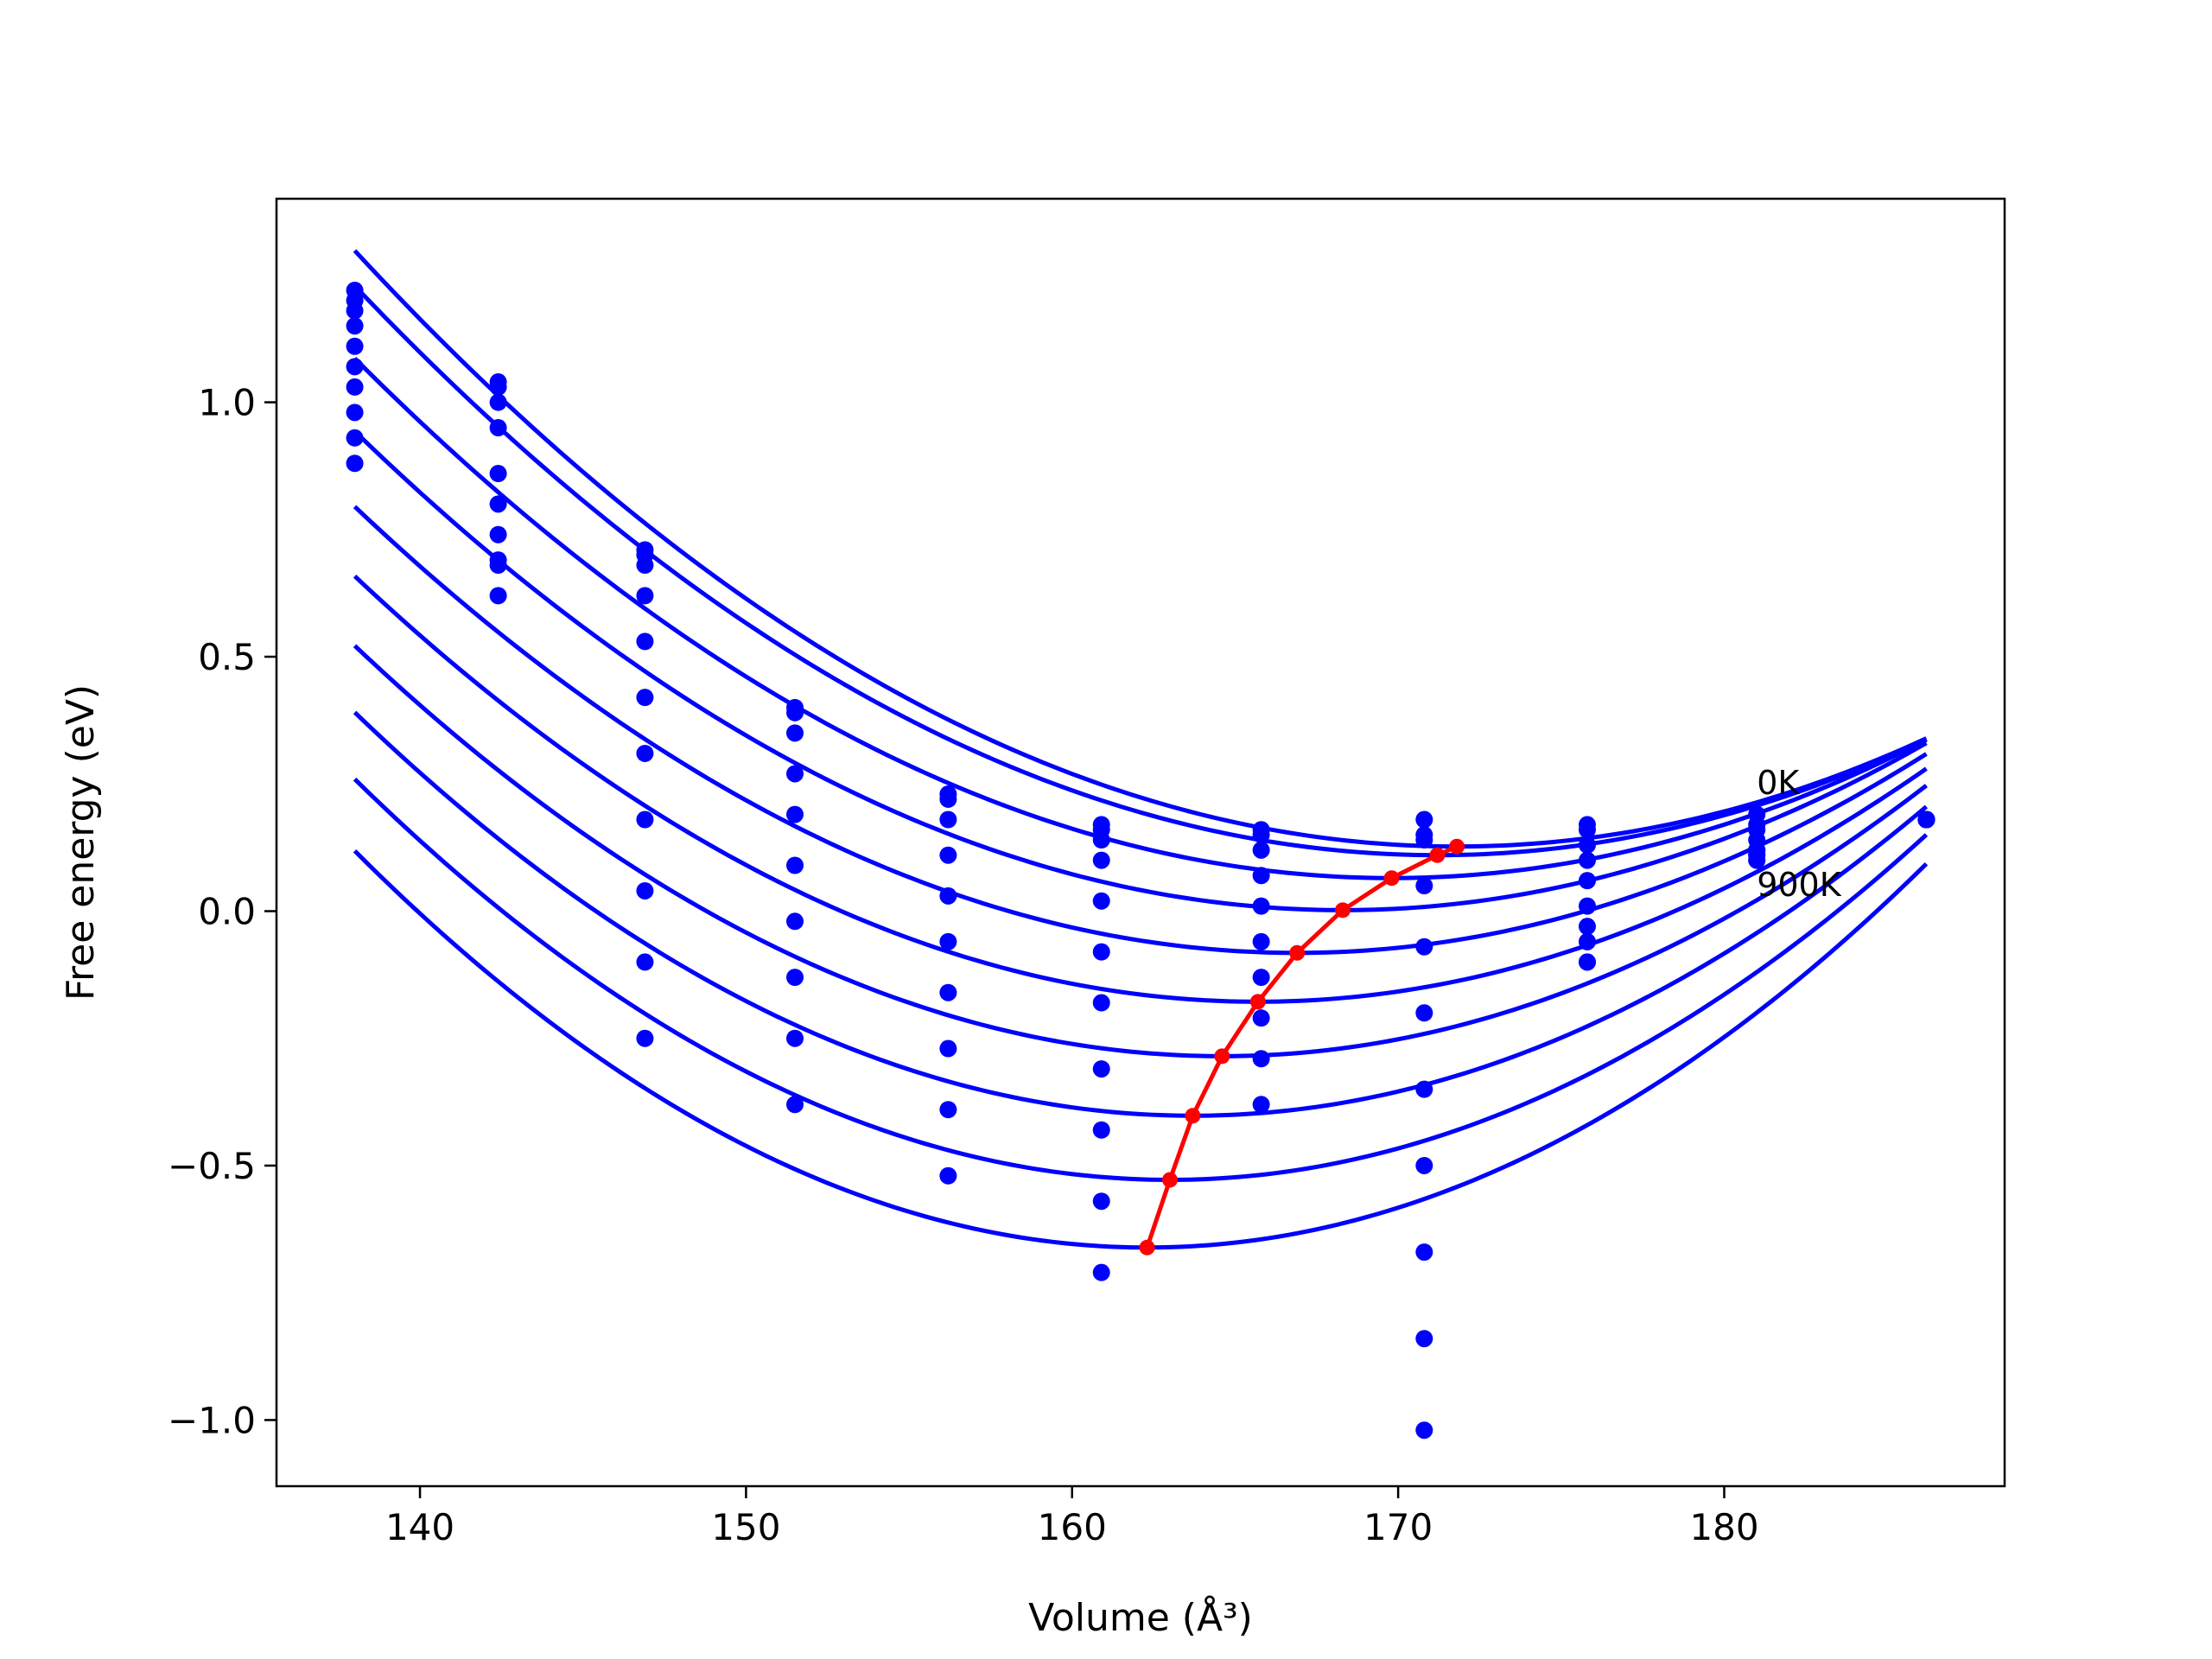  I want to click on y-tick-label: 0.5, so click(227, 657).